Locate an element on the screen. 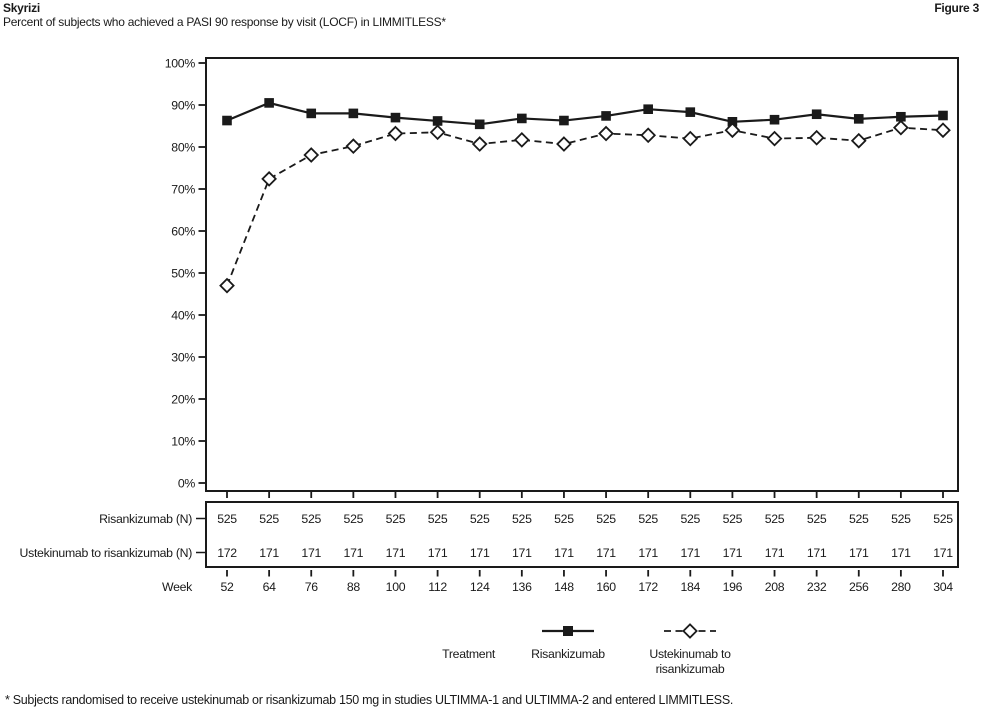 This screenshot has width=983, height=711. risankizumab-series-line is located at coordinates (585, 113).